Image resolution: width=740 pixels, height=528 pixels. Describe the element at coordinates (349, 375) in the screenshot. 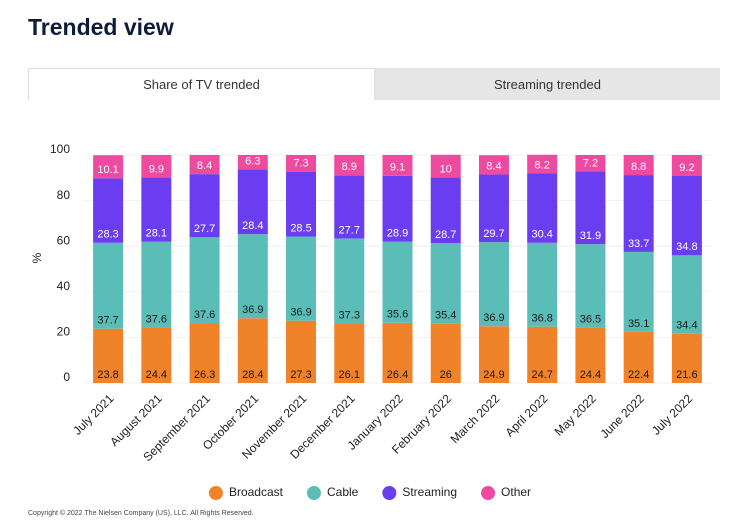

I see `data-label: 26.1` at that location.